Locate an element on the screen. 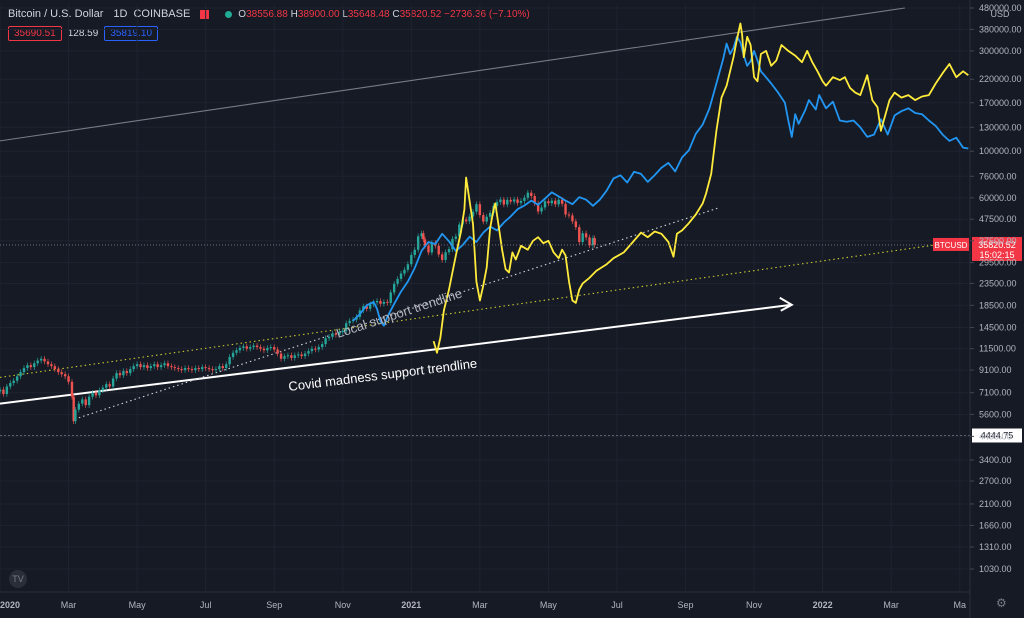  x-tick-label: Jul is located at coordinates (617, 605).